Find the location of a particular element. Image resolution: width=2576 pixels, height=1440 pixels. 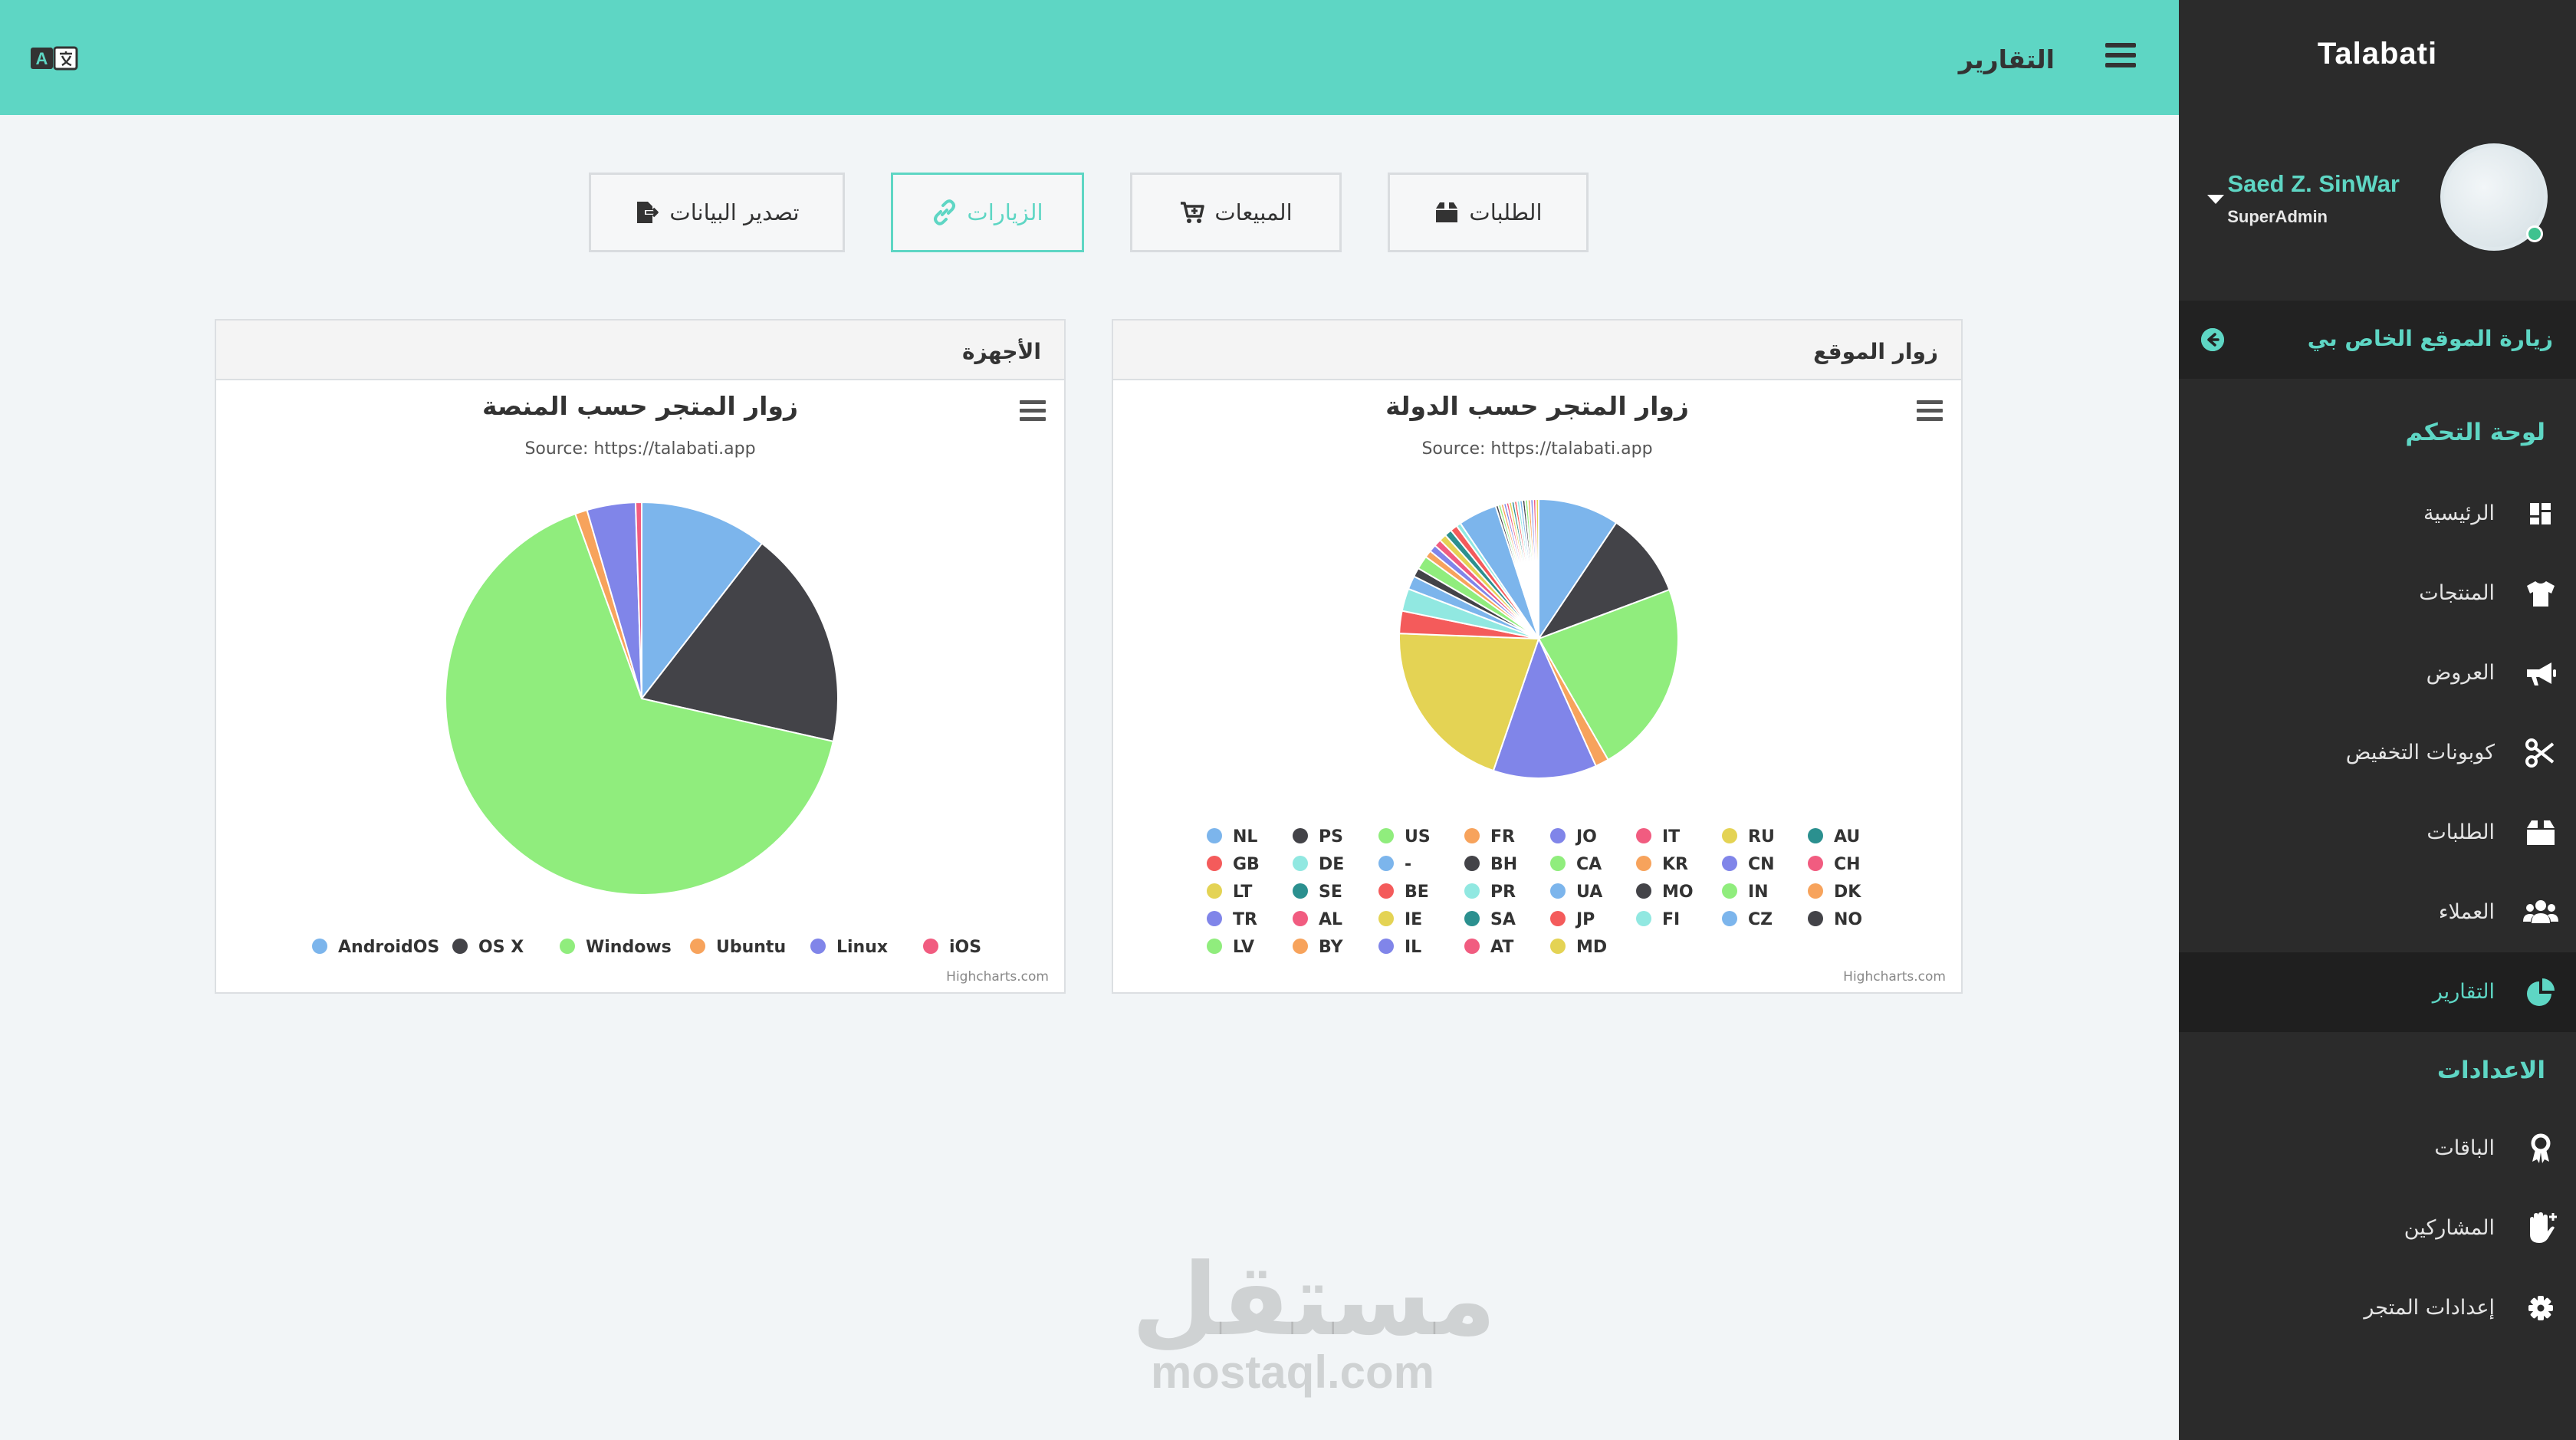

visit-site-link: زيارة الموقع الخاص بي is located at coordinates (2377, 340).